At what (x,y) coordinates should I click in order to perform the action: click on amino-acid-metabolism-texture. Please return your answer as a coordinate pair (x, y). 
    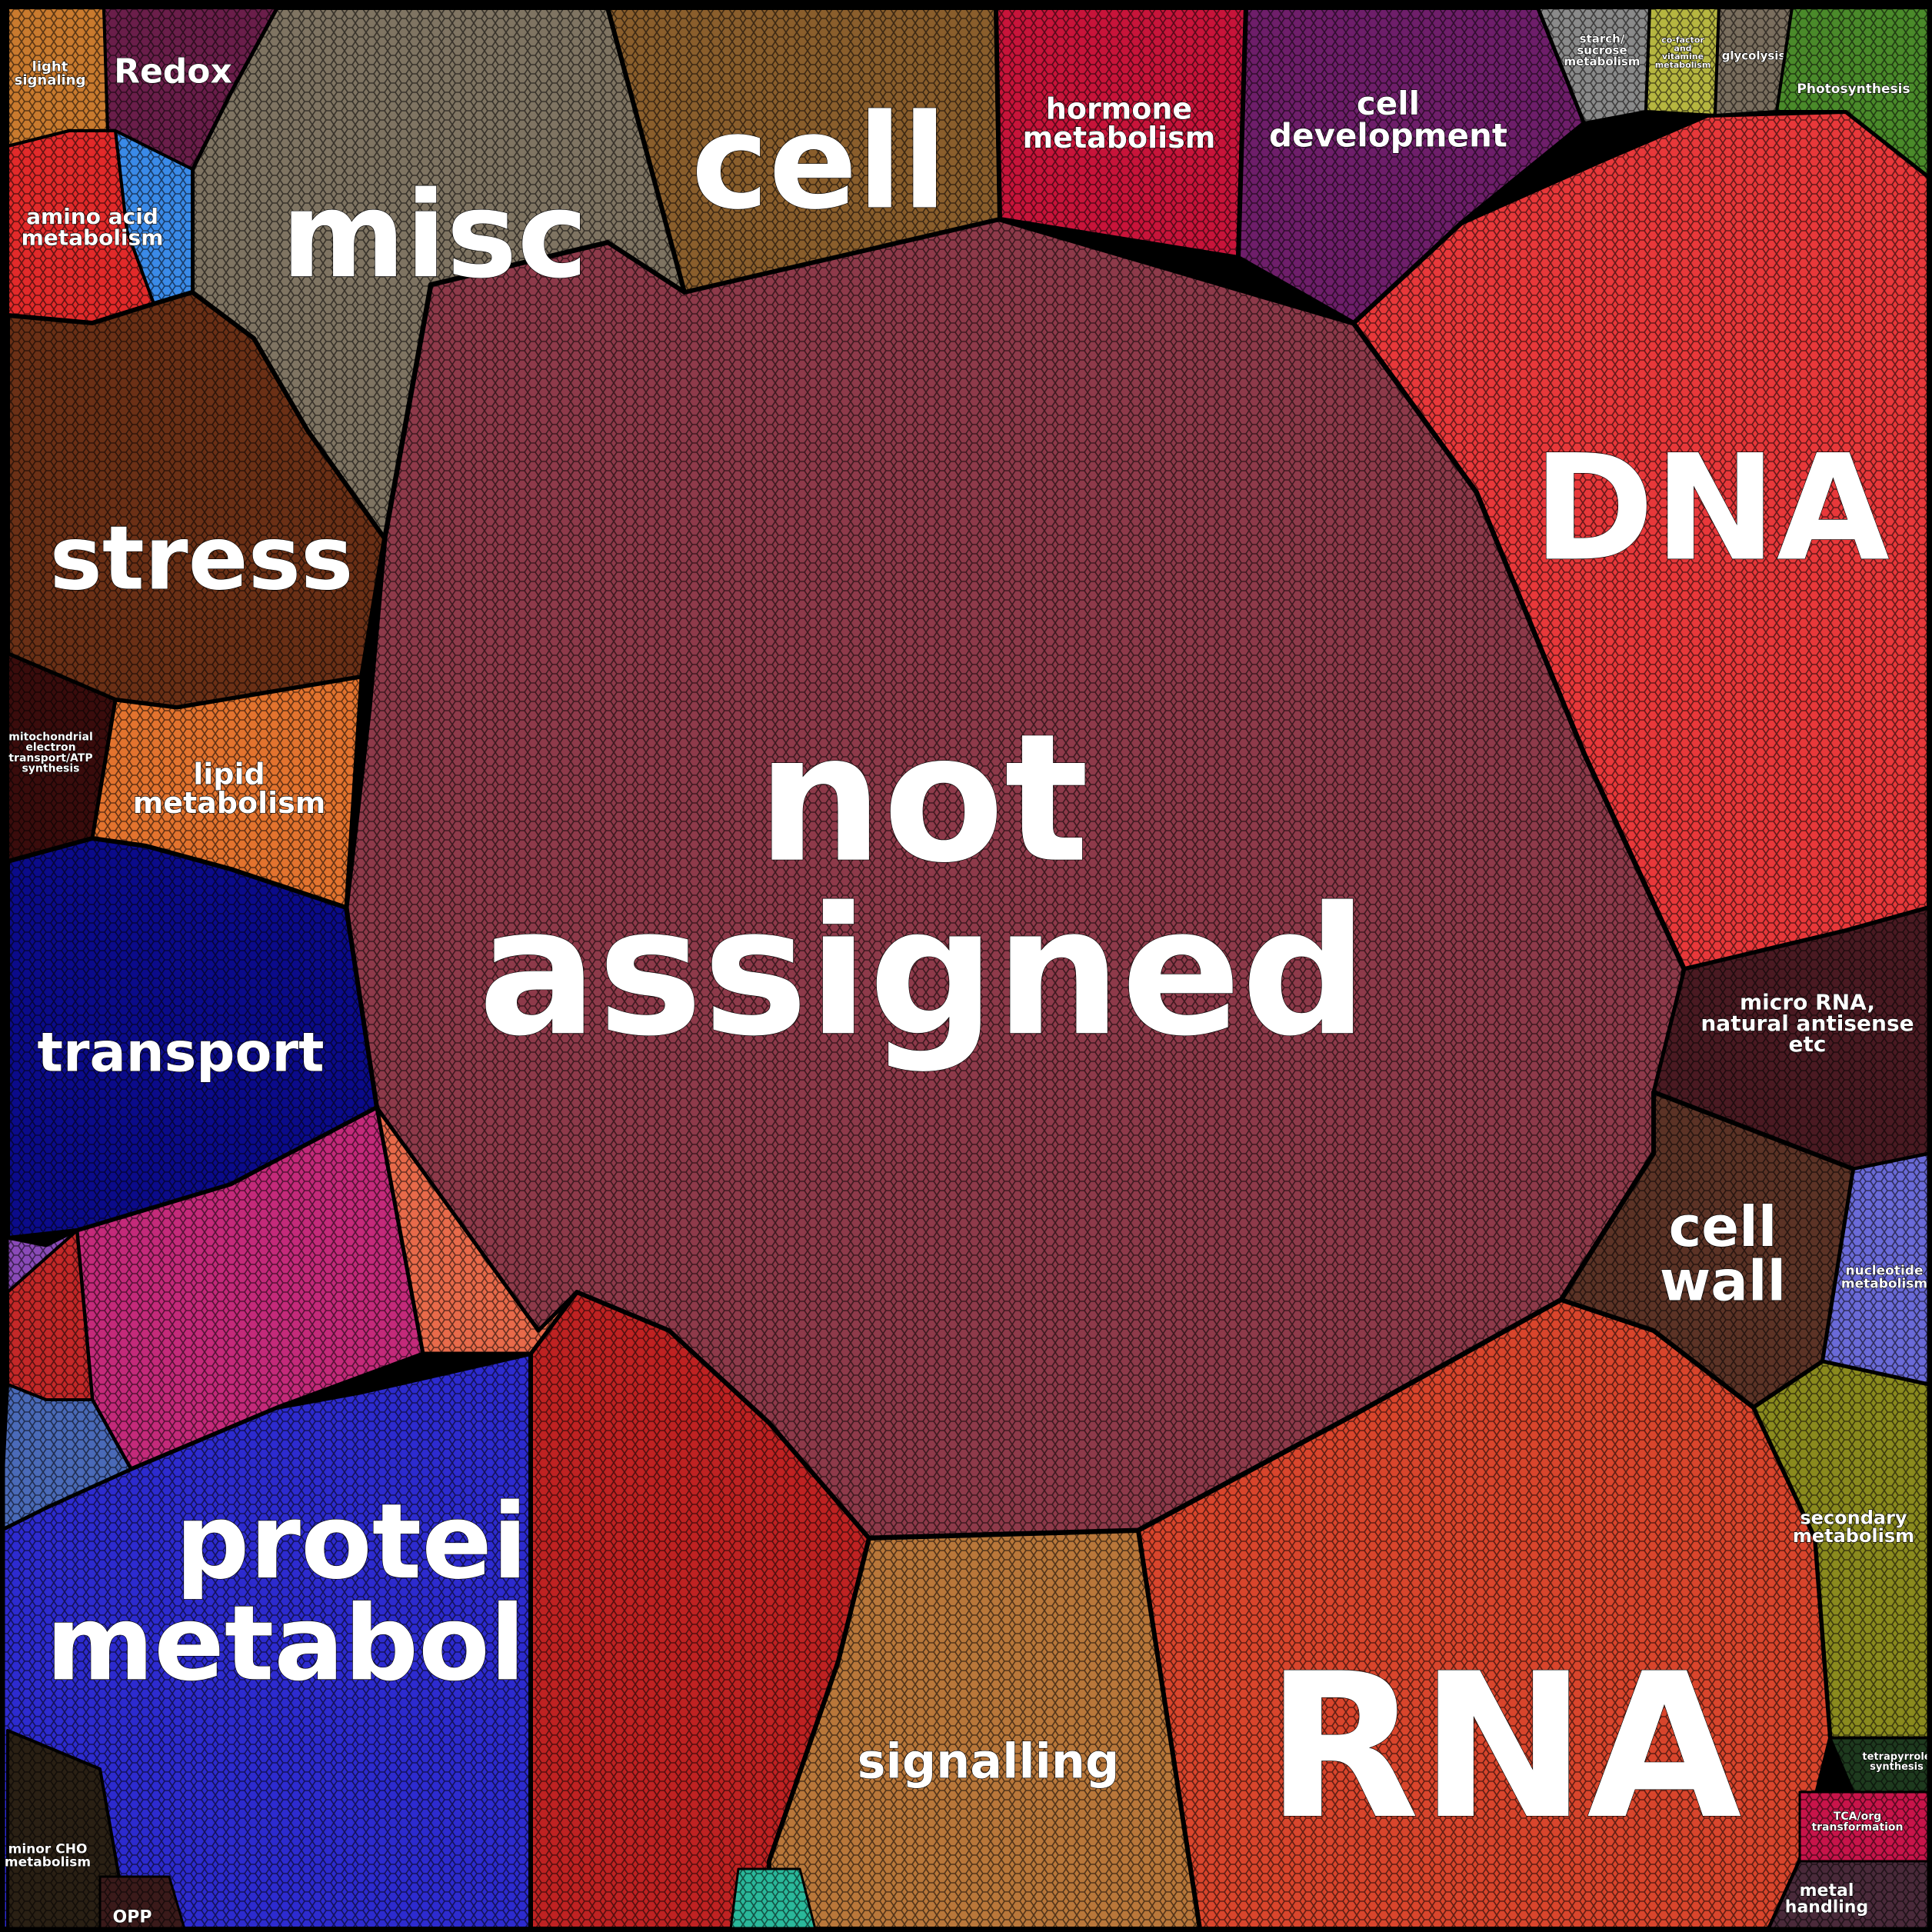
    Looking at the image, I should click on (81, 227).